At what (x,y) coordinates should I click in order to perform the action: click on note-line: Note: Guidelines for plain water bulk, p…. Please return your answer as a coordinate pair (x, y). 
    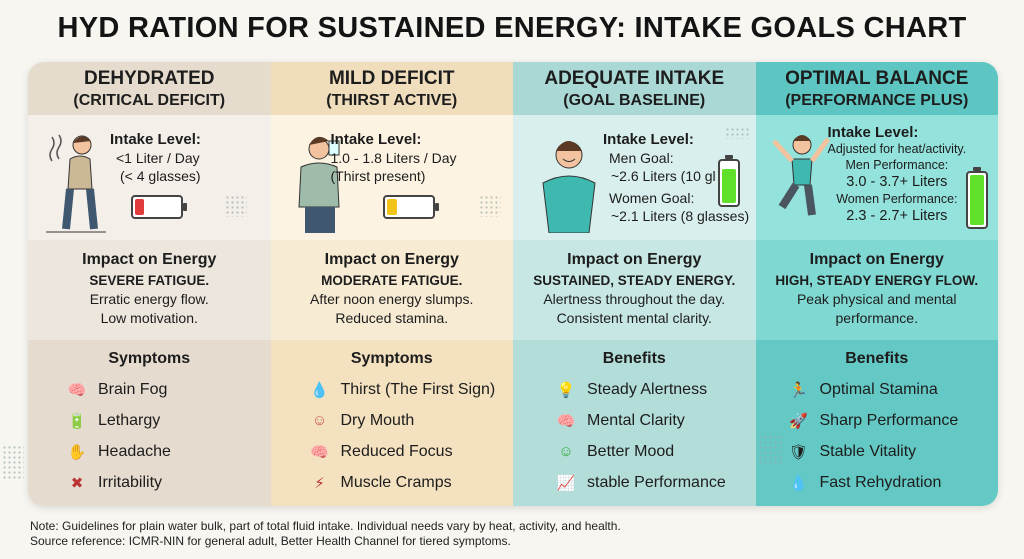
    Looking at the image, I should click on (325, 526).